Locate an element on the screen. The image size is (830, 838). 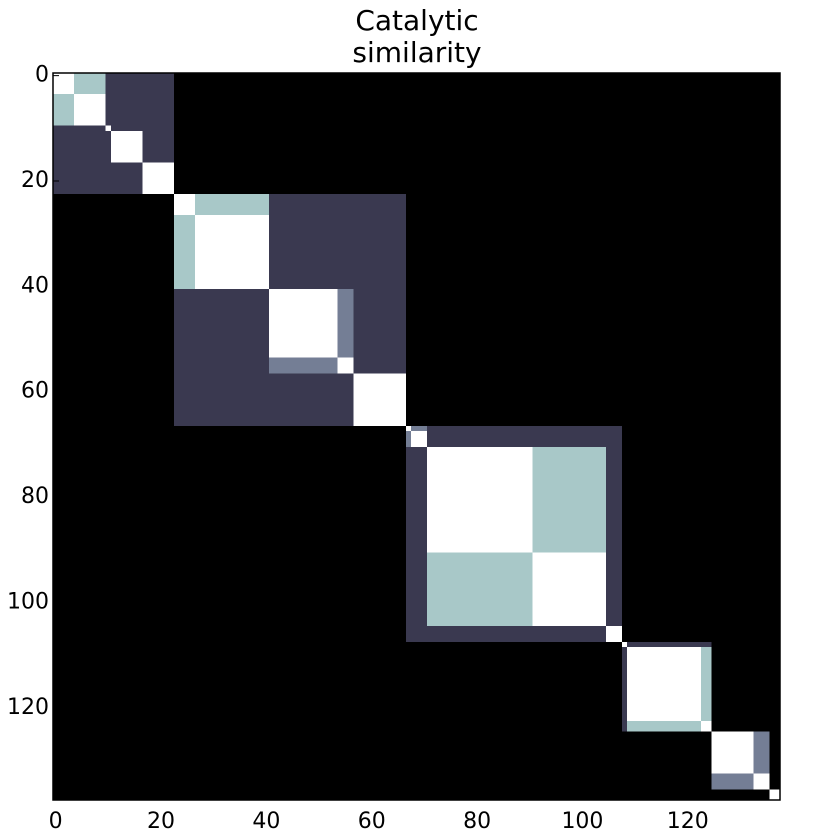
y-tick-label: 40 is located at coordinates (35, 285).